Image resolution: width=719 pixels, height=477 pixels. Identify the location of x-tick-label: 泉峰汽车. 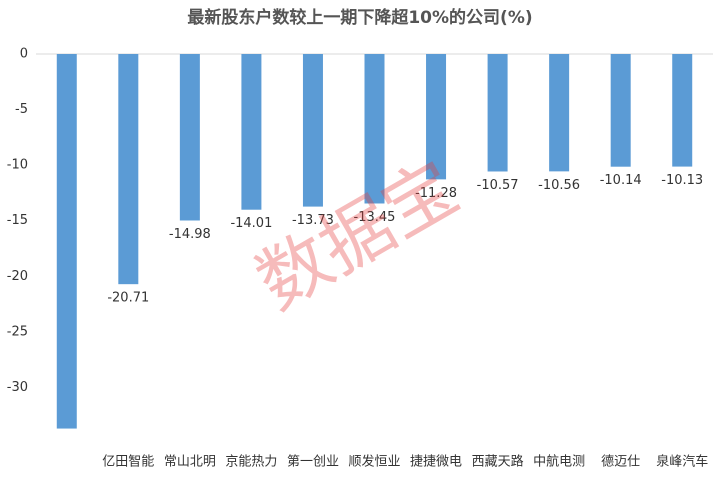
(682, 462).